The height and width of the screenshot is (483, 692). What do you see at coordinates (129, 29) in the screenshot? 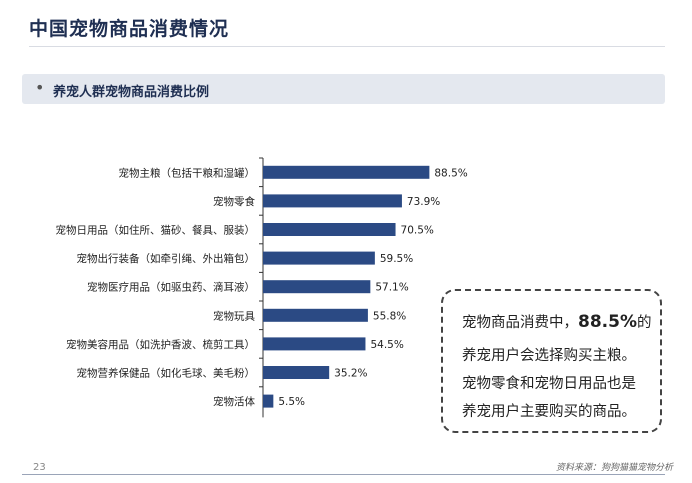
I see `page-title: 中国宠物商品消费情况` at bounding box center [129, 29].